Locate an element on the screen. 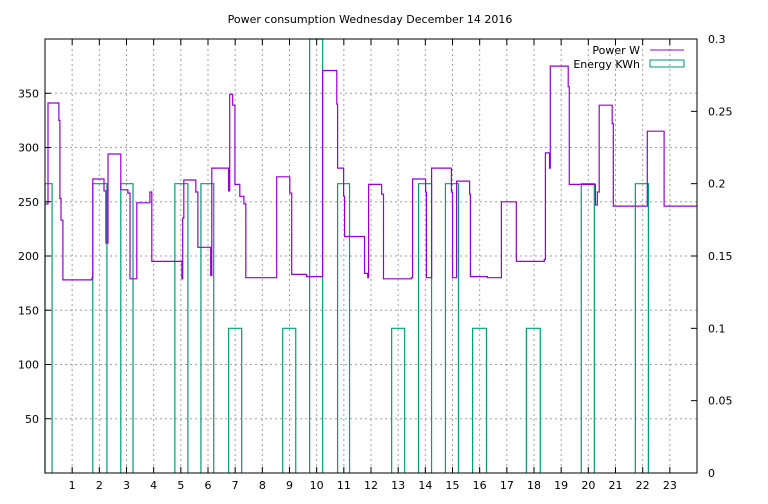 The image size is (768, 504). y2-tick-label: 0.1 is located at coordinates (717, 328).